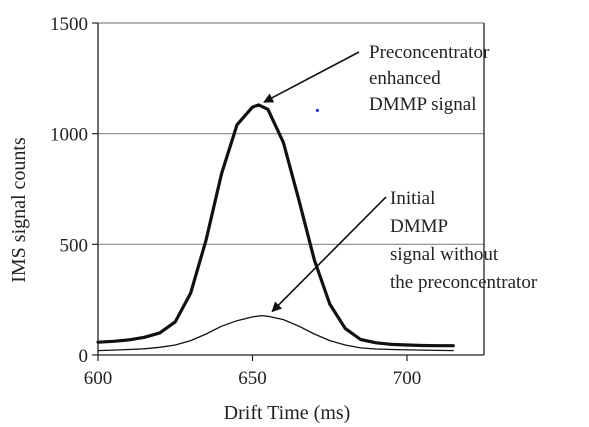 The width and height of the screenshot is (589, 427). What do you see at coordinates (84, 356) in the screenshot?
I see `y-tick-label-0: 0` at bounding box center [84, 356].